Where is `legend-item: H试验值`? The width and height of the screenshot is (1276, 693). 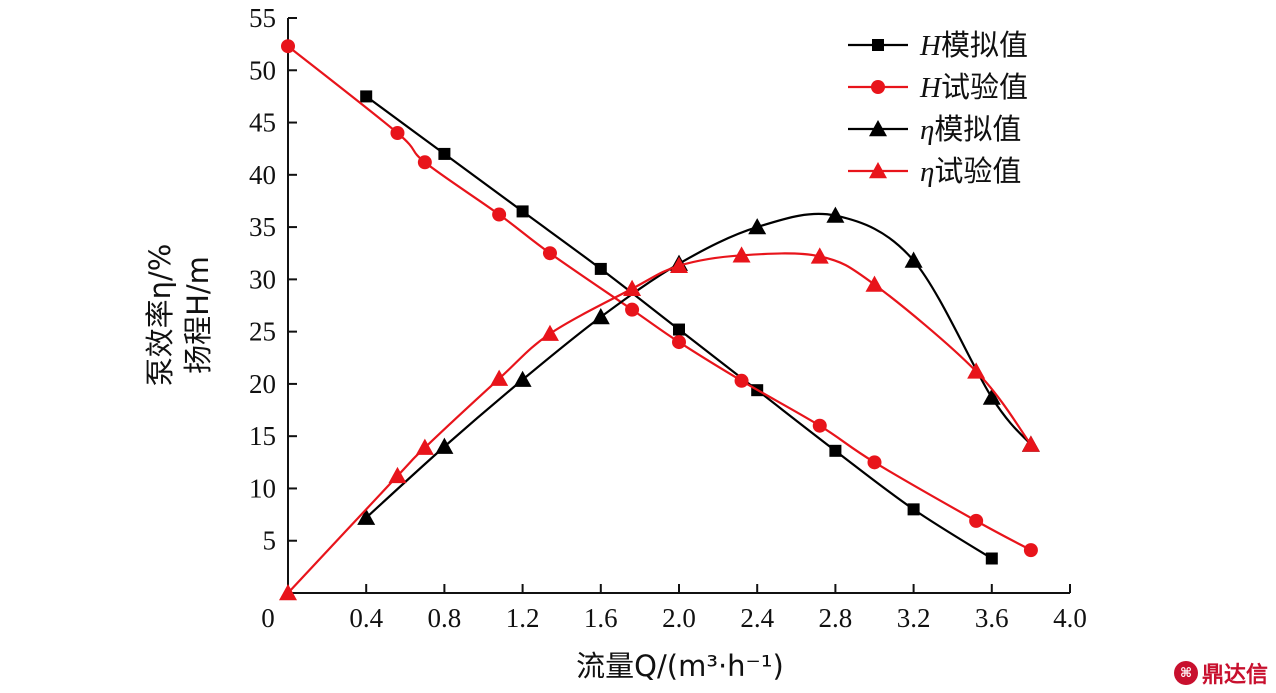 legend-item: H试验值 is located at coordinates (938, 87).